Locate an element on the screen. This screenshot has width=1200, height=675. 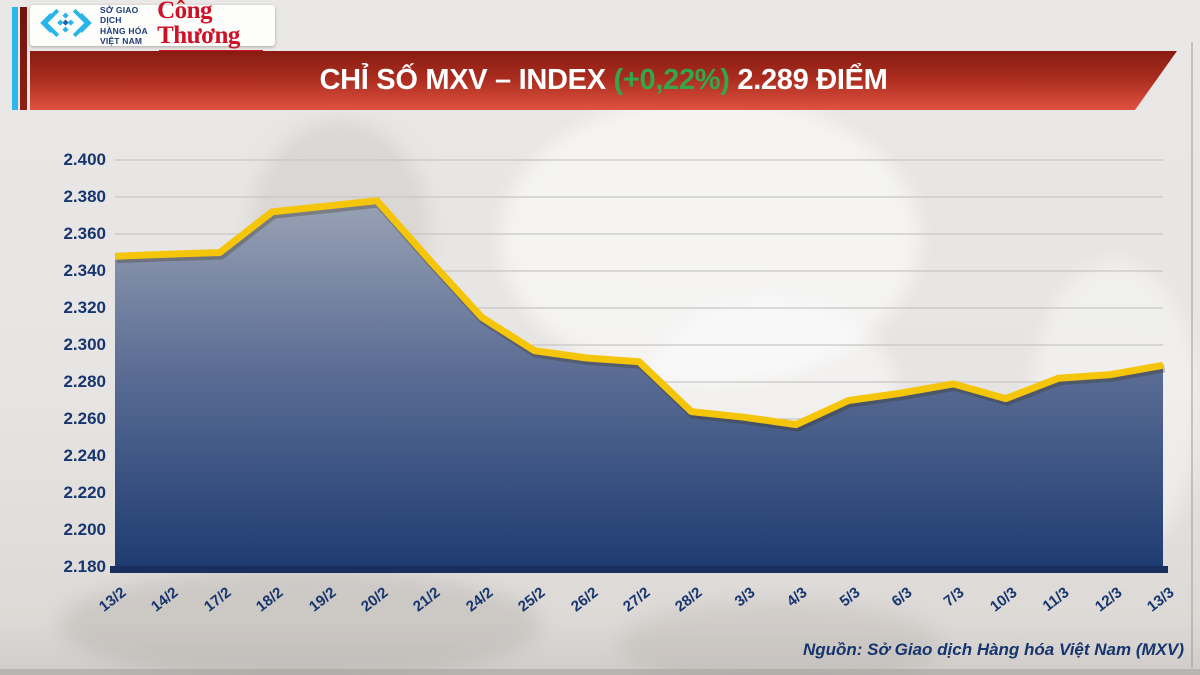
frame-line-right is located at coordinates (1192, 355).